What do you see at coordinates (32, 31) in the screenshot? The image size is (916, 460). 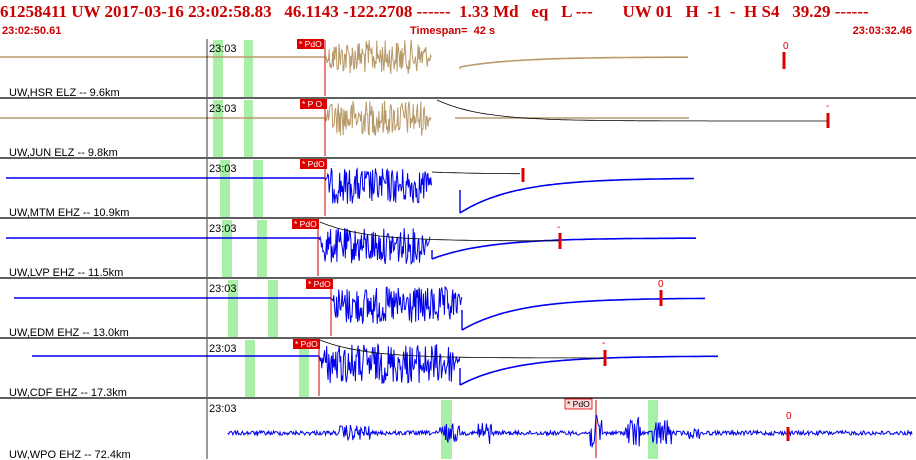 I see `window-start-time: 23:02:50.61` at bounding box center [32, 31].